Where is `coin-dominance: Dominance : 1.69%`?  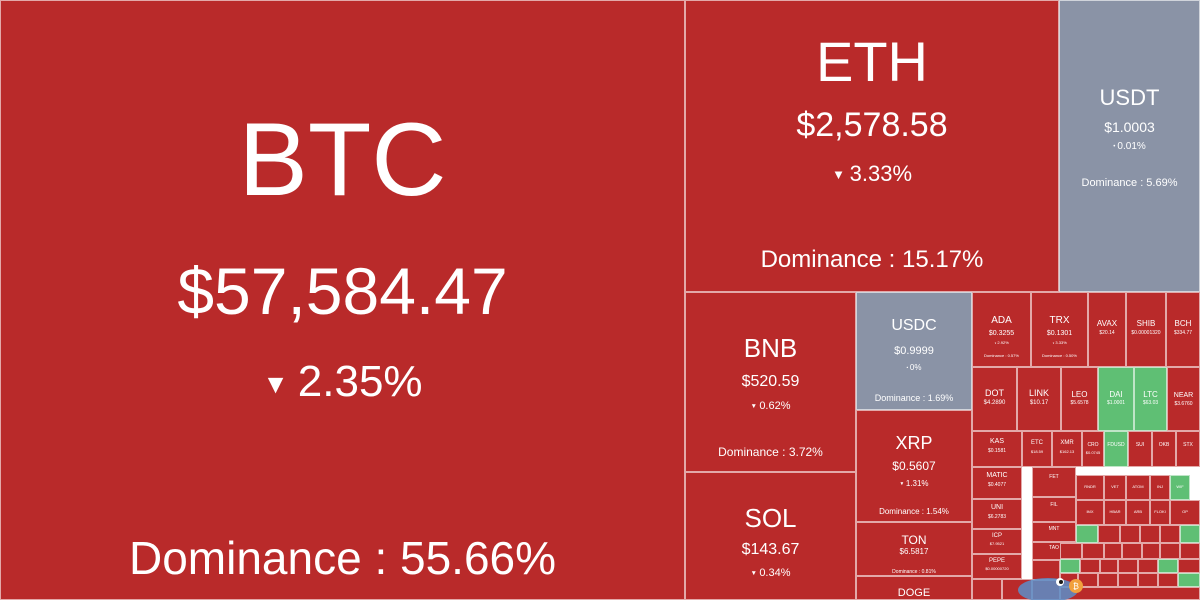 coin-dominance: Dominance : 1.69% is located at coordinates (914, 398).